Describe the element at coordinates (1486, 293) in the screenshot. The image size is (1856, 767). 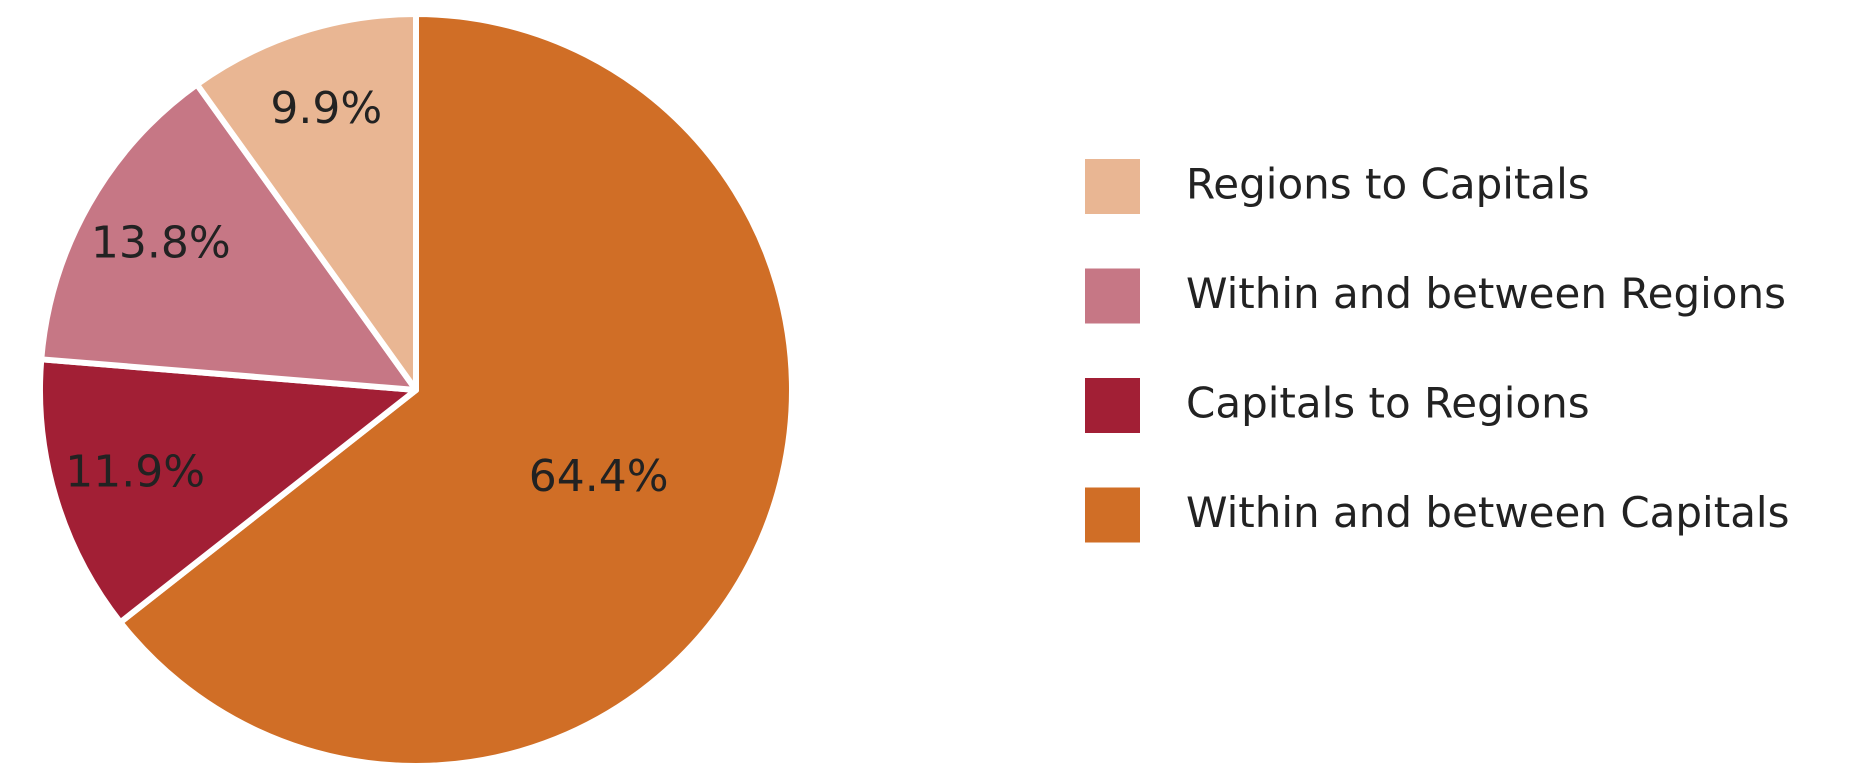
I see `legend-label: Within and between Regions` at that location.